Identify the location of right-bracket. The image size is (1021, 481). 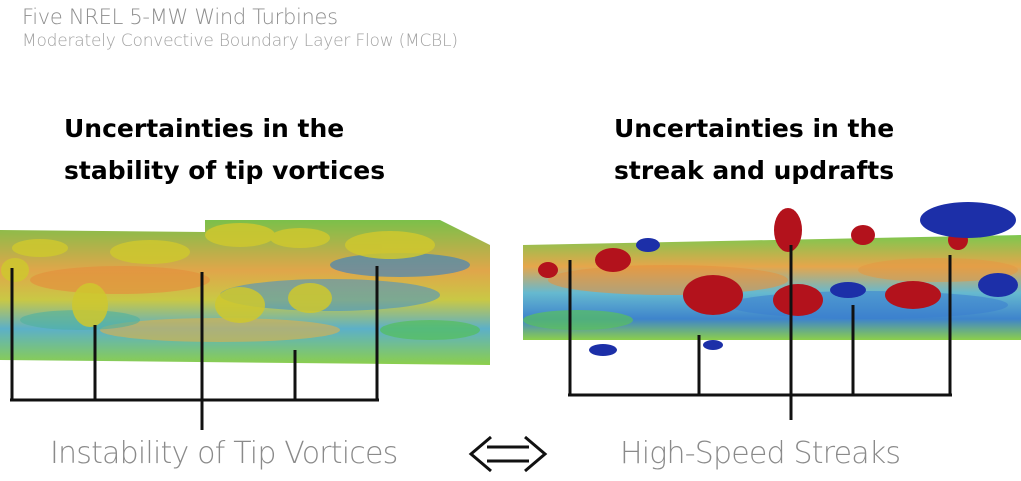
(760, 332).